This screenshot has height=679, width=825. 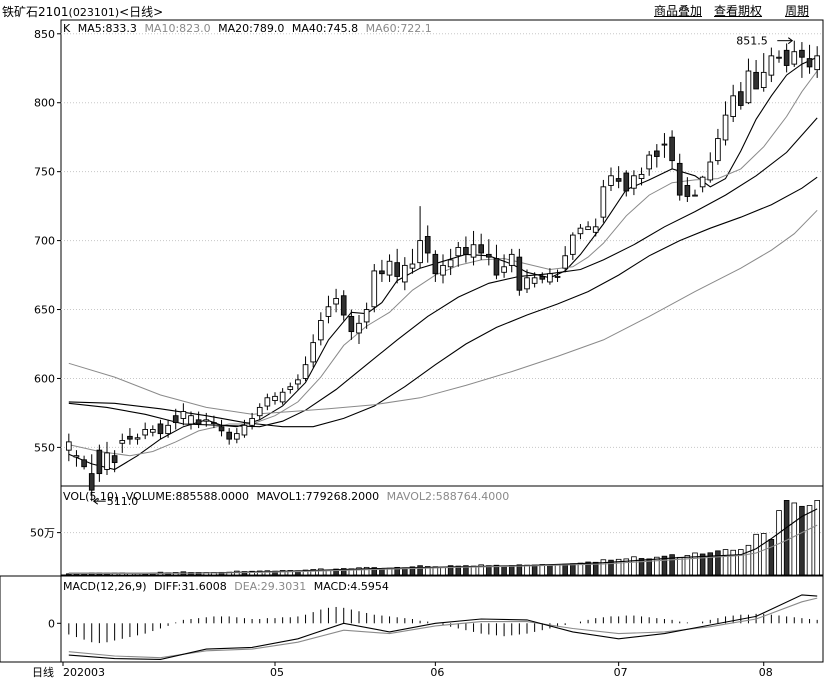 I want to click on volume-bars, so click(x=443, y=538).